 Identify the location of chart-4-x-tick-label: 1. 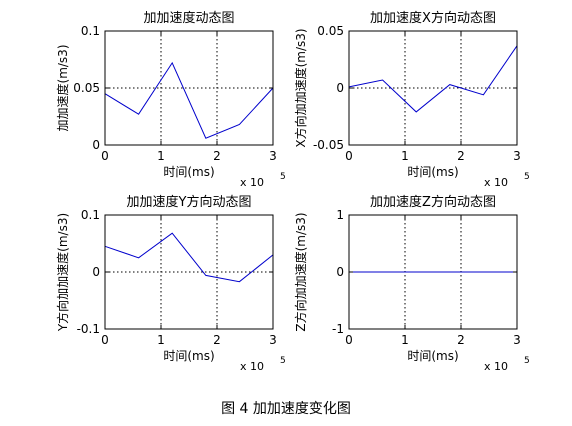
(405, 340).